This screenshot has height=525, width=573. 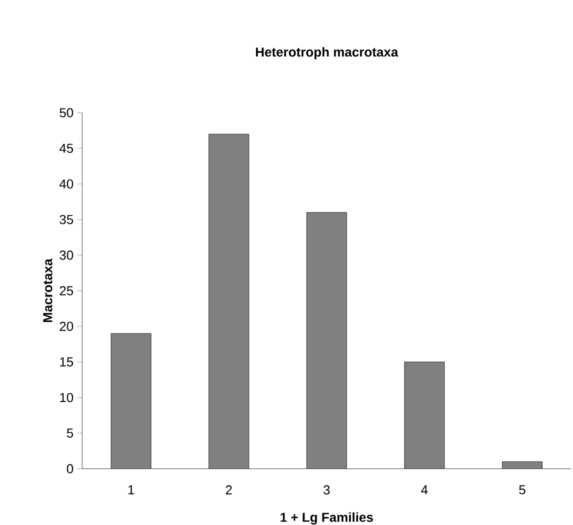 What do you see at coordinates (67, 291) in the screenshot?
I see `y-tick-label: 25` at bounding box center [67, 291].